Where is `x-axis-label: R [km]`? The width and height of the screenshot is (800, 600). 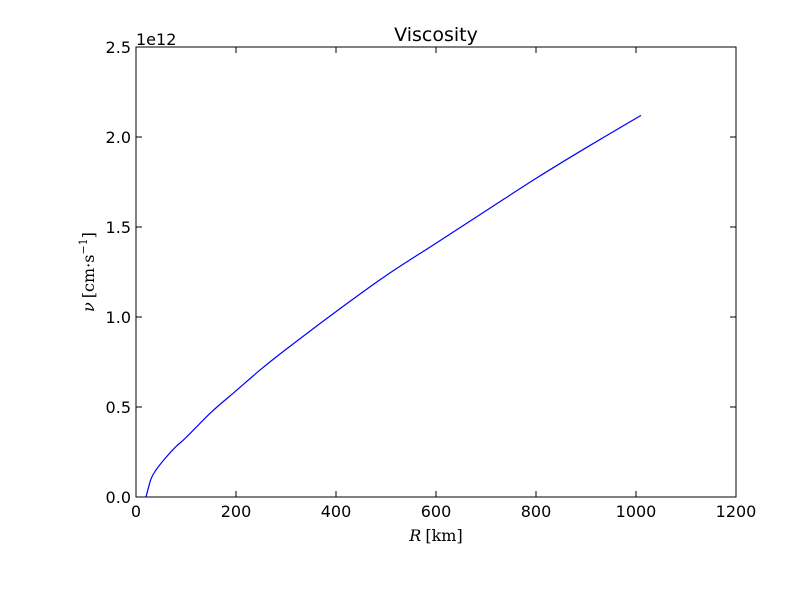
x-axis-label: R [km] is located at coordinates (435, 535).